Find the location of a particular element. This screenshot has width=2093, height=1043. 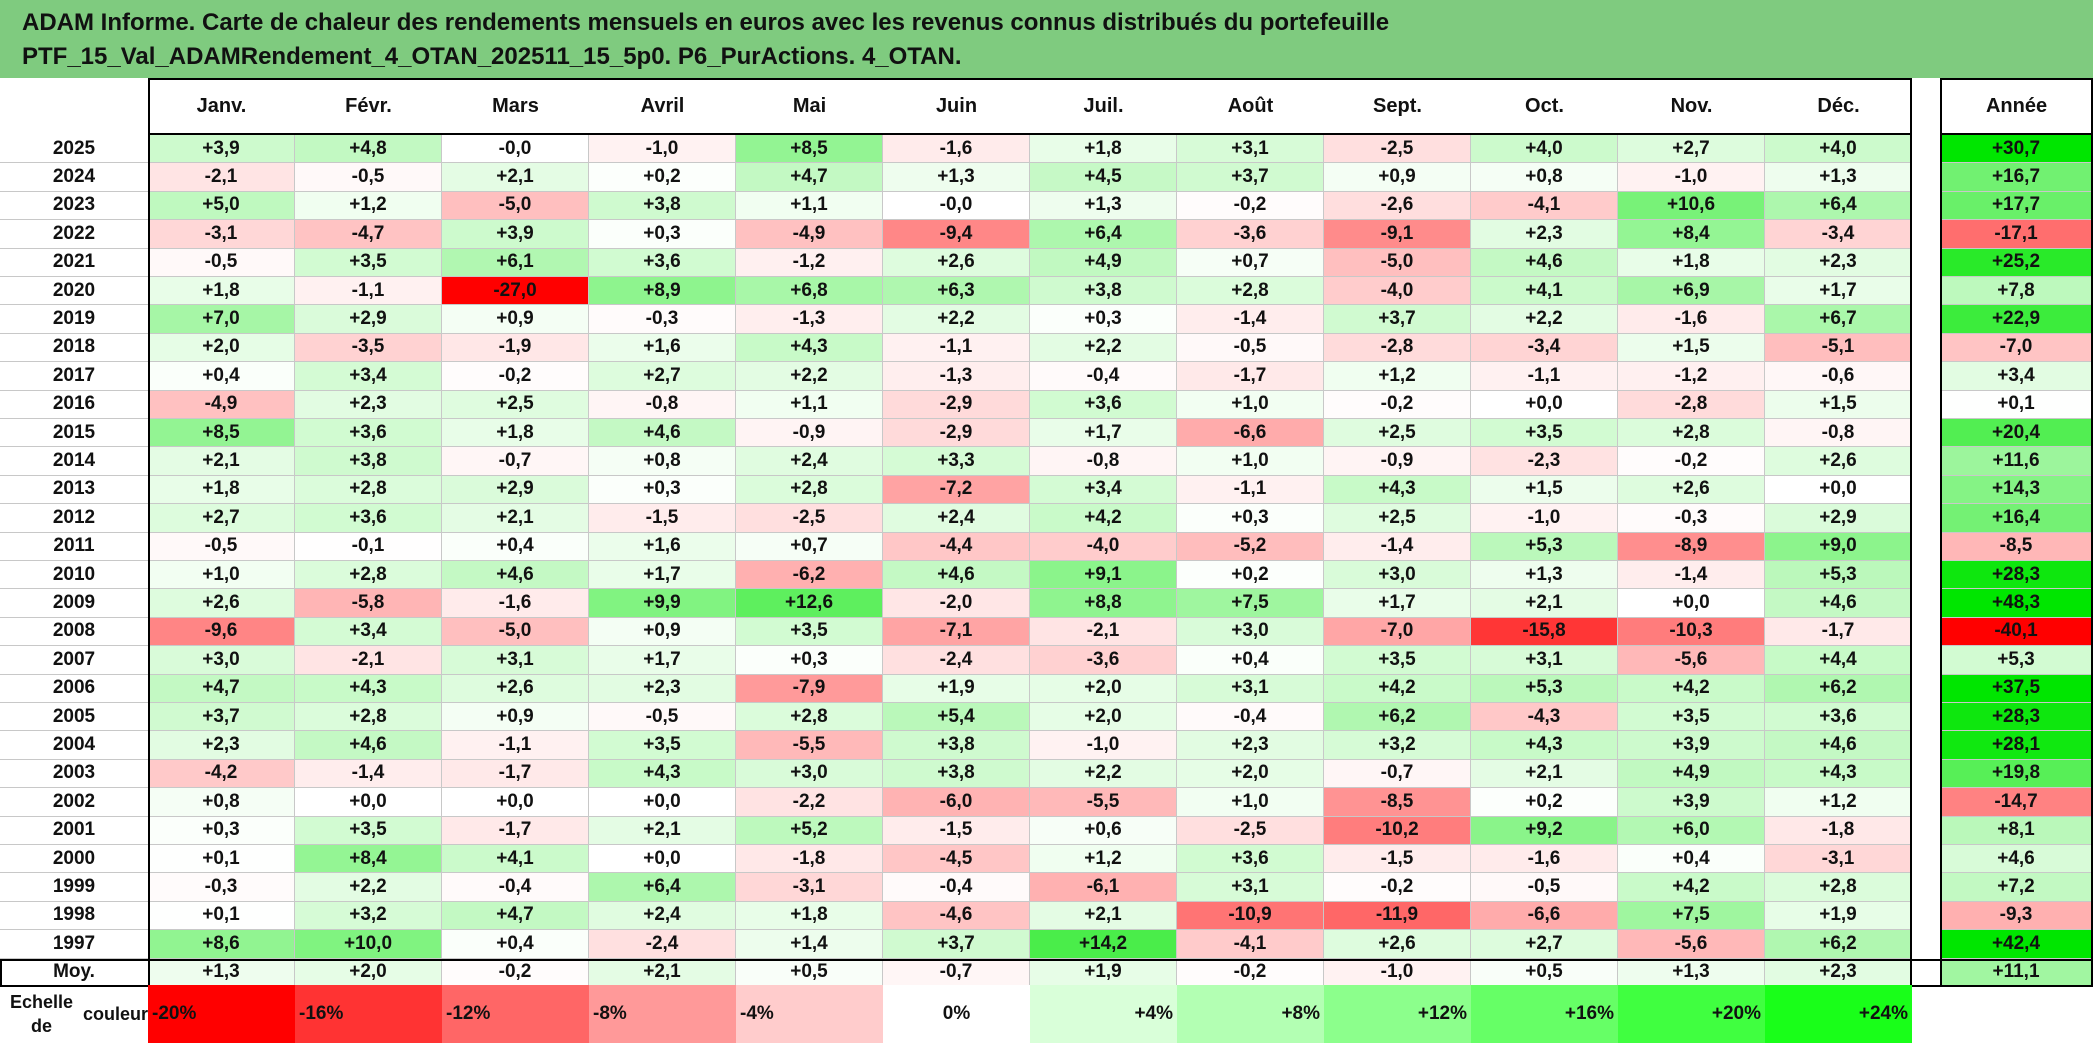

heatmap-cell: -1,7 is located at coordinates (1838, 632).